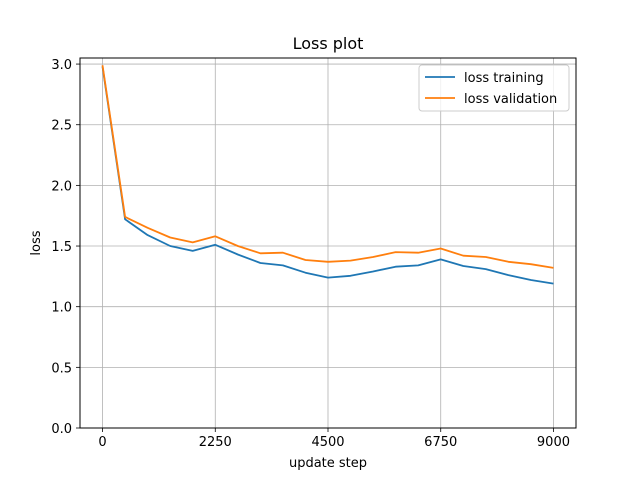 This screenshot has width=640, height=480. What do you see at coordinates (61, 186) in the screenshot?
I see `y-tick-label: 2.0` at bounding box center [61, 186].